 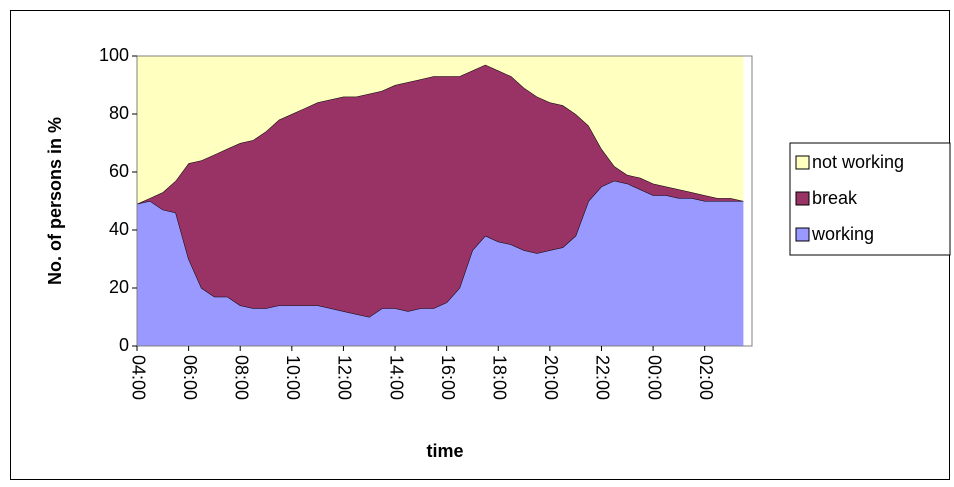 What do you see at coordinates (448, 377) in the screenshot?
I see `x-tick-label: 16:00` at bounding box center [448, 377].